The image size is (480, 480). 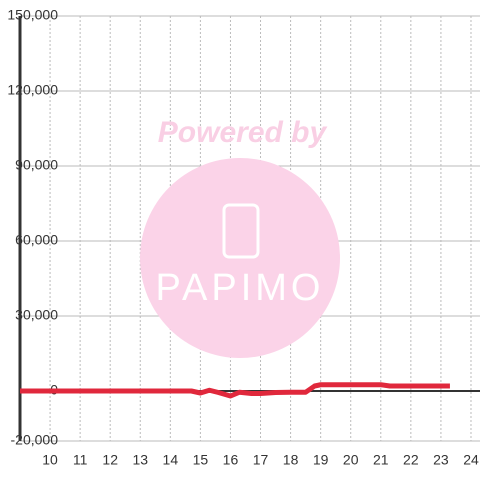 What do you see at coordinates (261, 460) in the screenshot?
I see `x-tick-label: 17` at bounding box center [261, 460].